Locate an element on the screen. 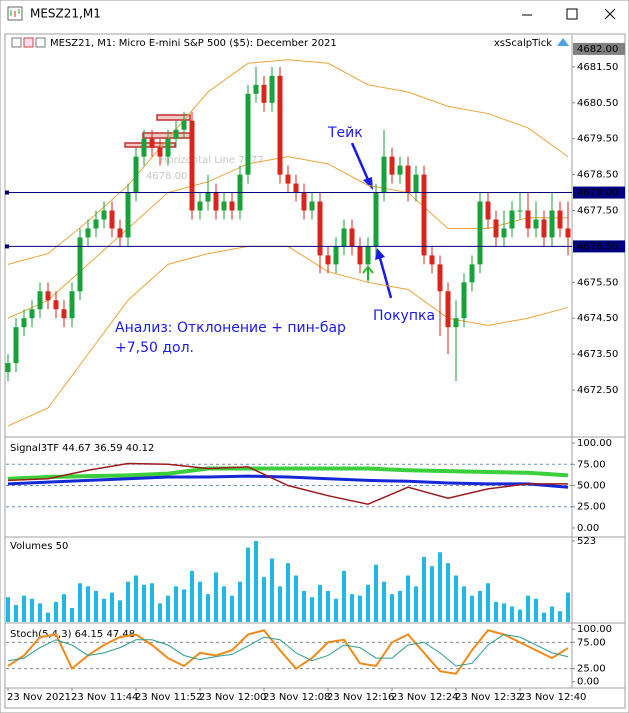 This screenshot has height=713, width=629. time-label: 23 Nov 12:08 is located at coordinates (296, 697).